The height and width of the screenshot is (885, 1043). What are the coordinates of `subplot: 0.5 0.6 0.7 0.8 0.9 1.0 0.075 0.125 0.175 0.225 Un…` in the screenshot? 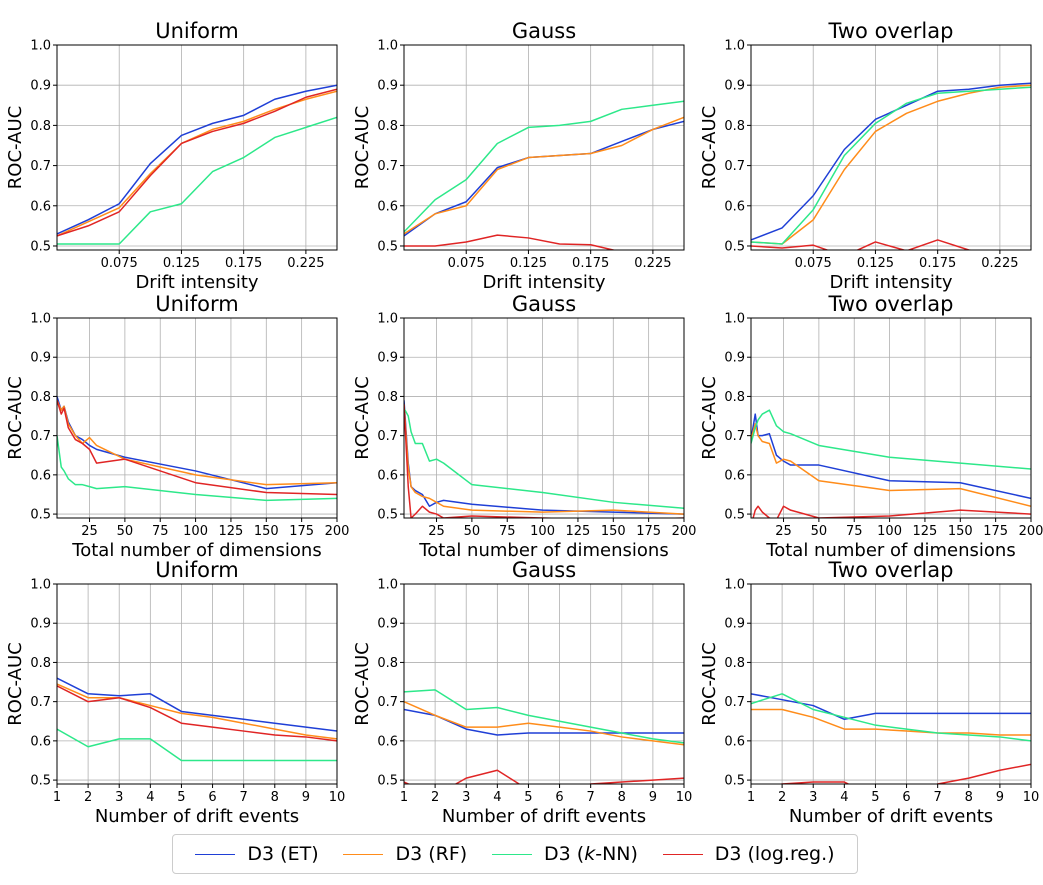 It's located at (171, 156).